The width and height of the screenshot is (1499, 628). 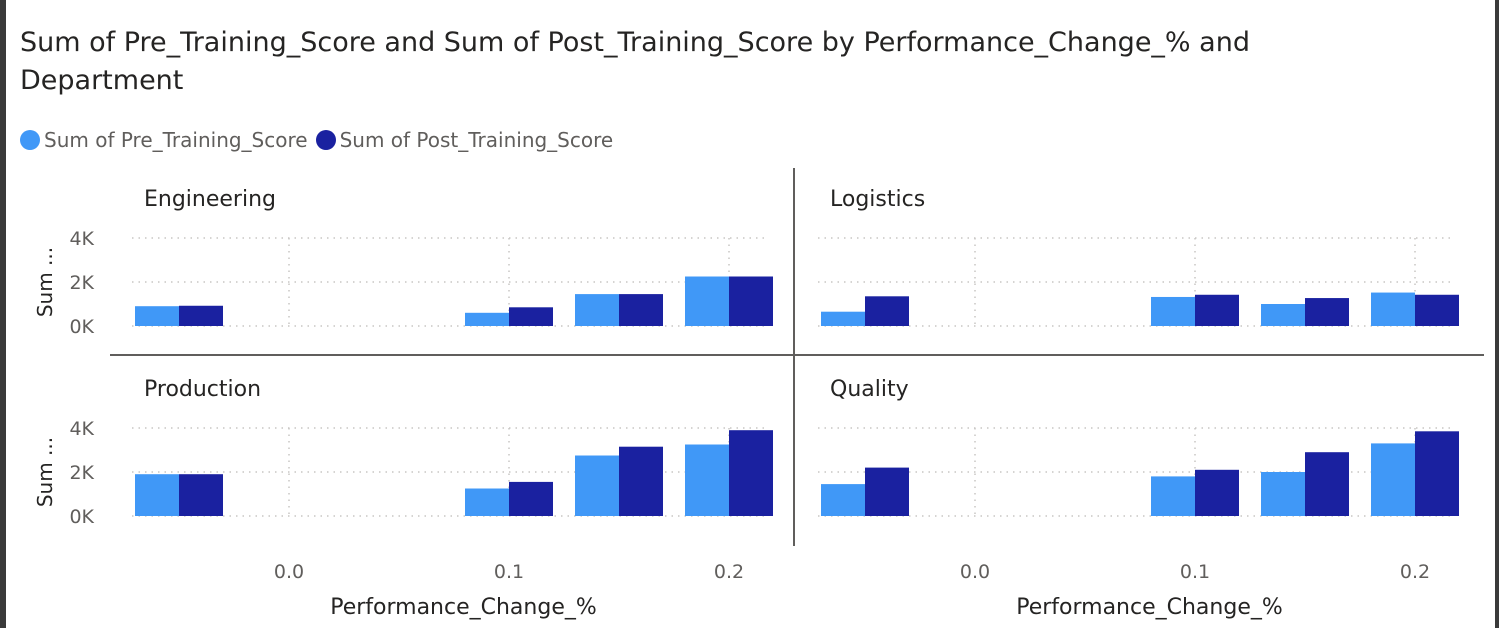 What do you see at coordinates (877, 199) in the screenshot?
I see `panel-title-logistics: Logistics` at bounding box center [877, 199].